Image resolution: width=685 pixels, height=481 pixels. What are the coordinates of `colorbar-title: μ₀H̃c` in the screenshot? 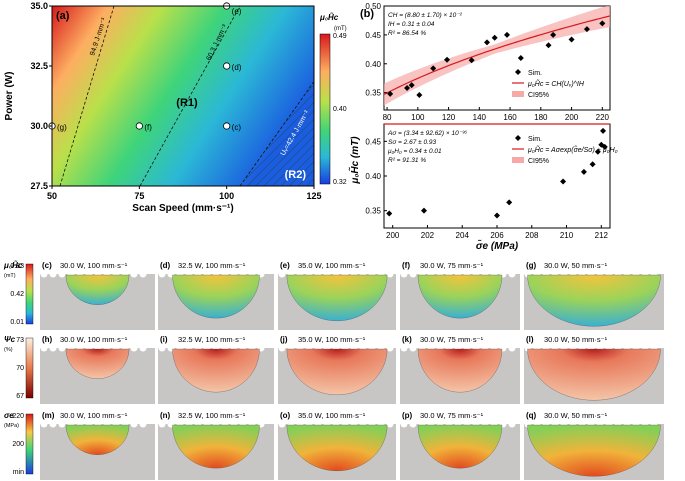 It's located at (329, 17).